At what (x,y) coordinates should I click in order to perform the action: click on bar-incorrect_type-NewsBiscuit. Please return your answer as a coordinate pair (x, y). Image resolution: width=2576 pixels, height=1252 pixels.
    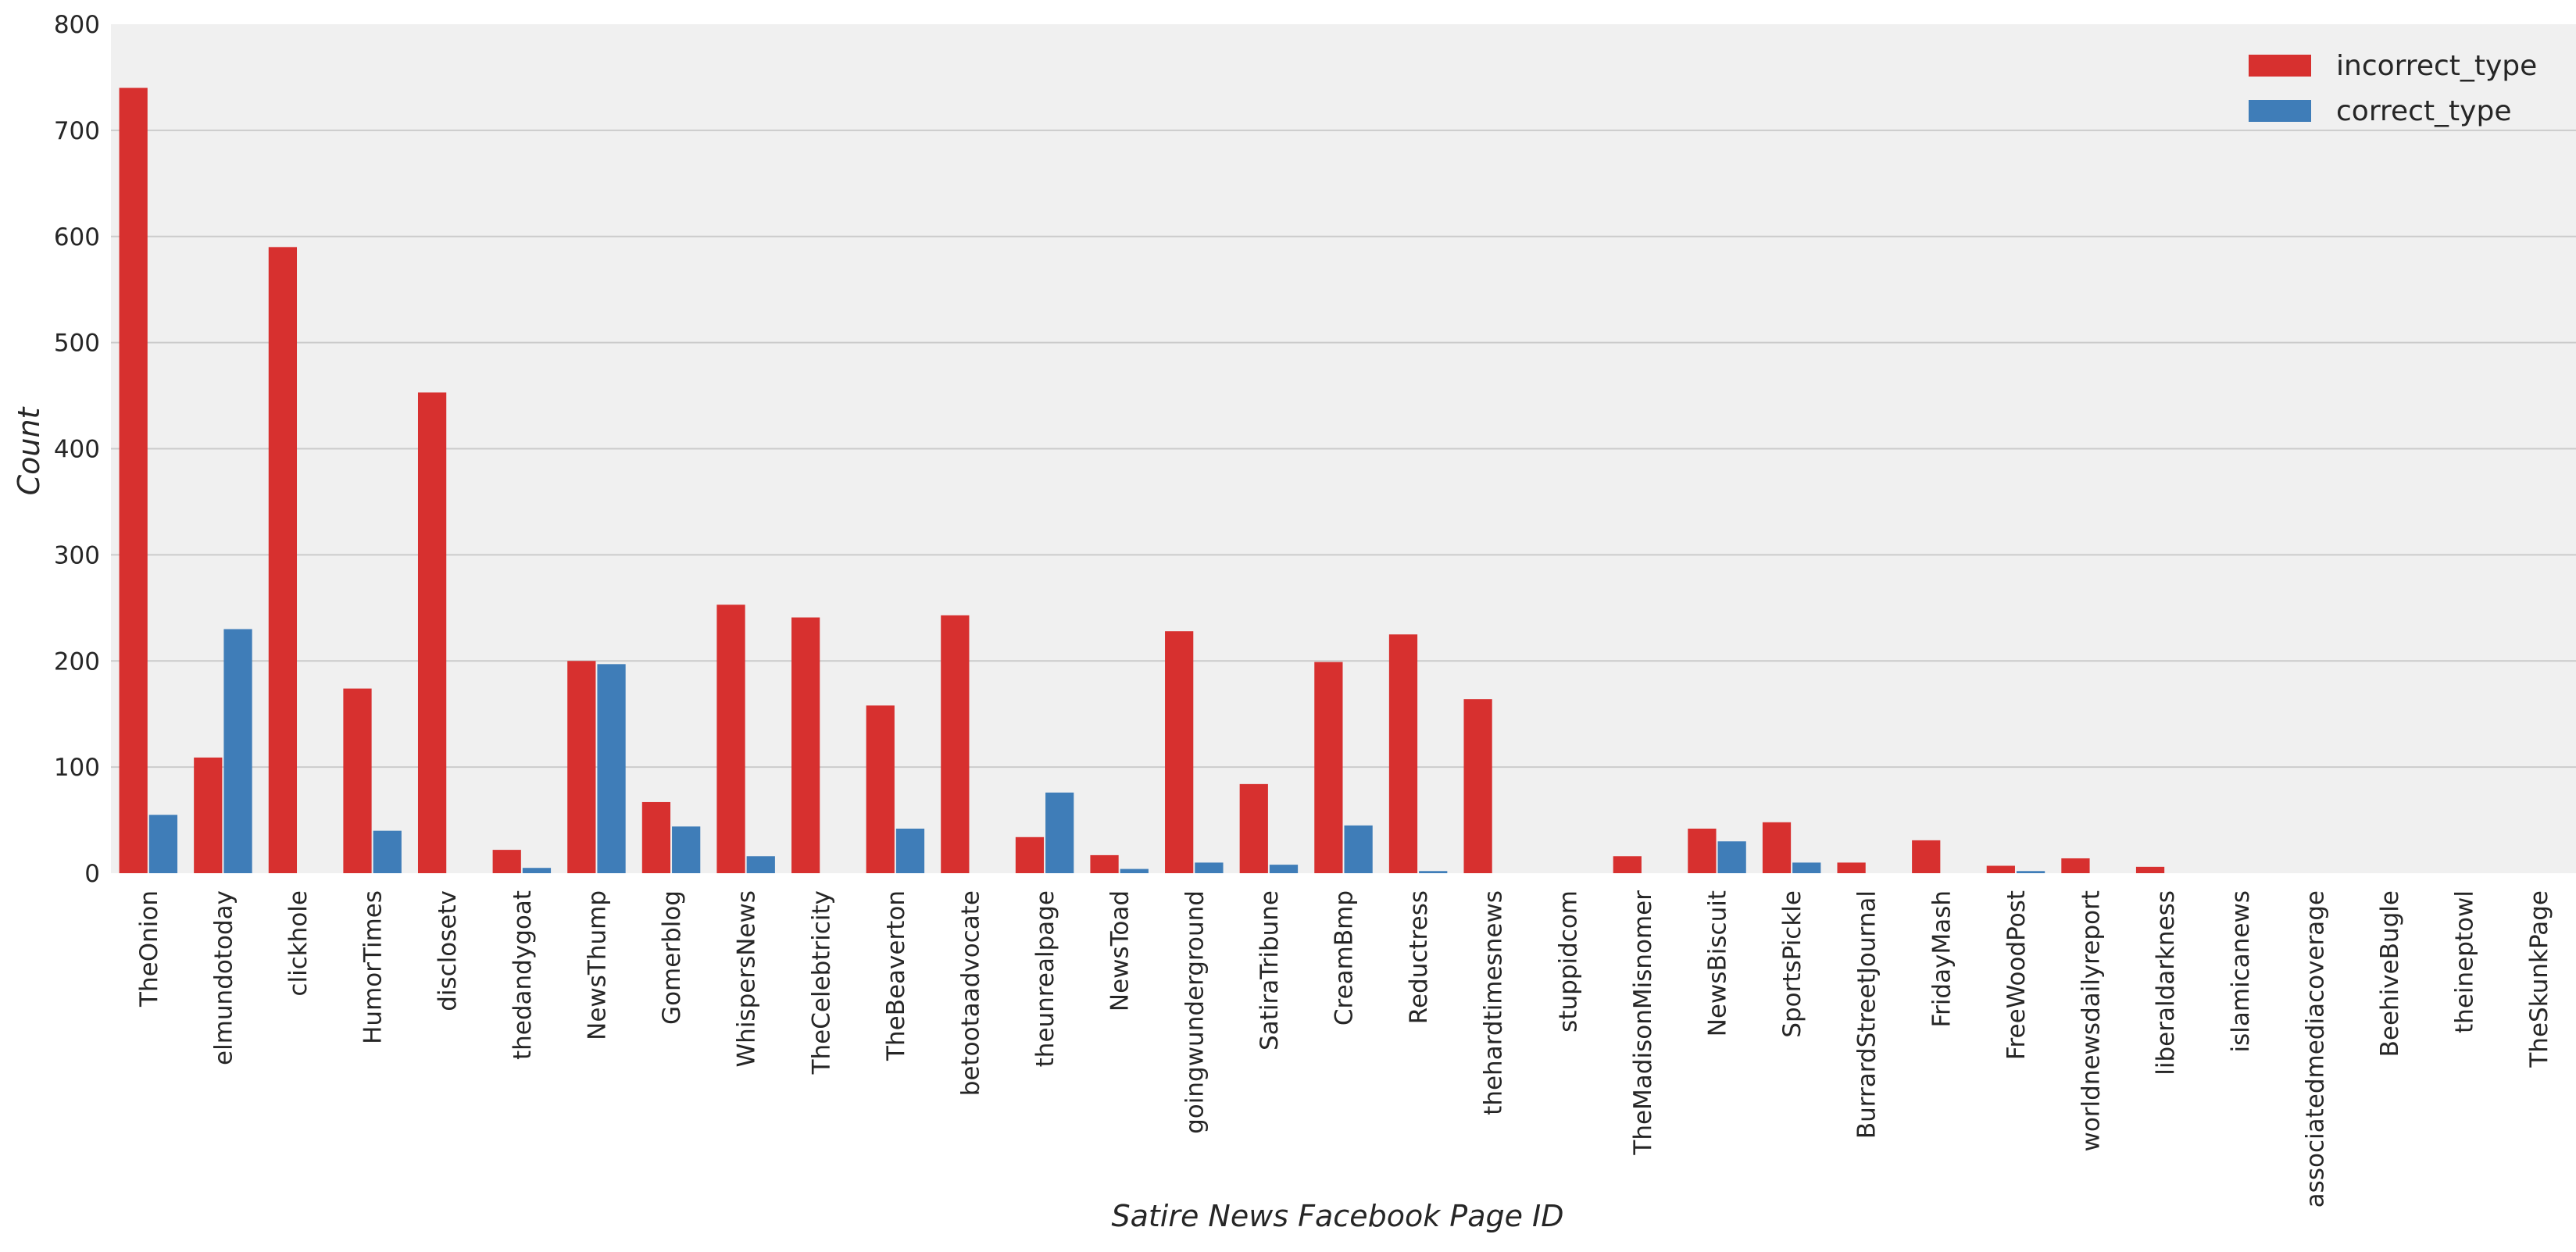
    Looking at the image, I should click on (1703, 850).